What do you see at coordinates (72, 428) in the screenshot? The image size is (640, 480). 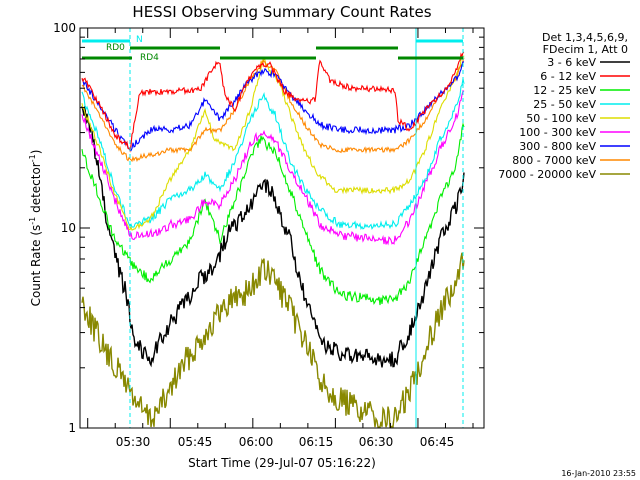 I see `y-tick-label: 1` at bounding box center [72, 428].